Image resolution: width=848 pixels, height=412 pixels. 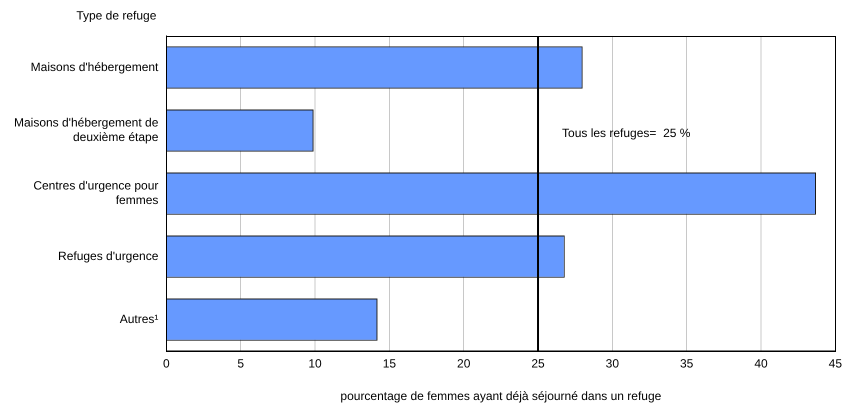 I want to click on x-tick-label: 20, so click(x=464, y=363).